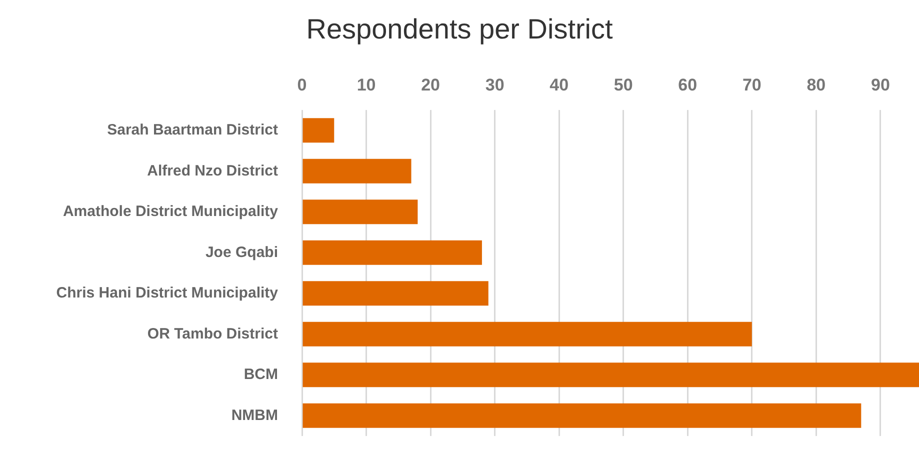 Image resolution: width=919 pixels, height=469 pixels. Describe the element at coordinates (880, 84) in the screenshot. I see `x-tick-label: 90` at that location.